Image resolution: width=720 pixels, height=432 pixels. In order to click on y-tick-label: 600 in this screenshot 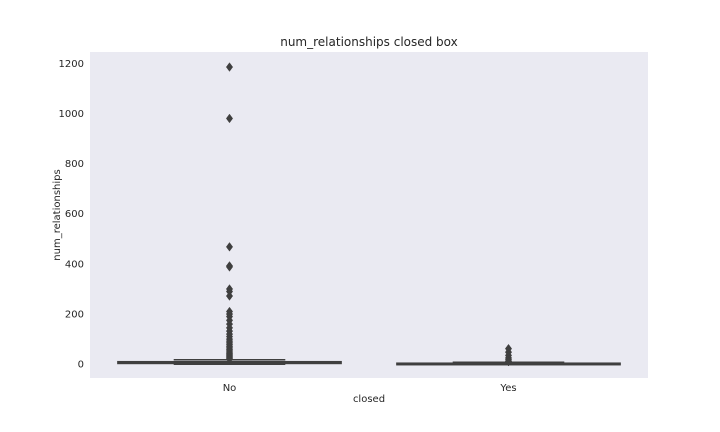, I will do `click(74, 214)`.